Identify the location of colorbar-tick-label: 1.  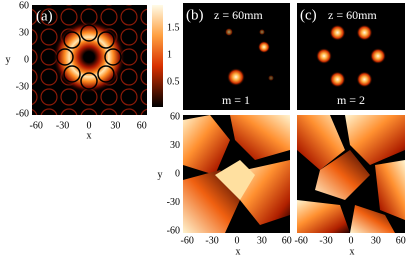
(169, 54).